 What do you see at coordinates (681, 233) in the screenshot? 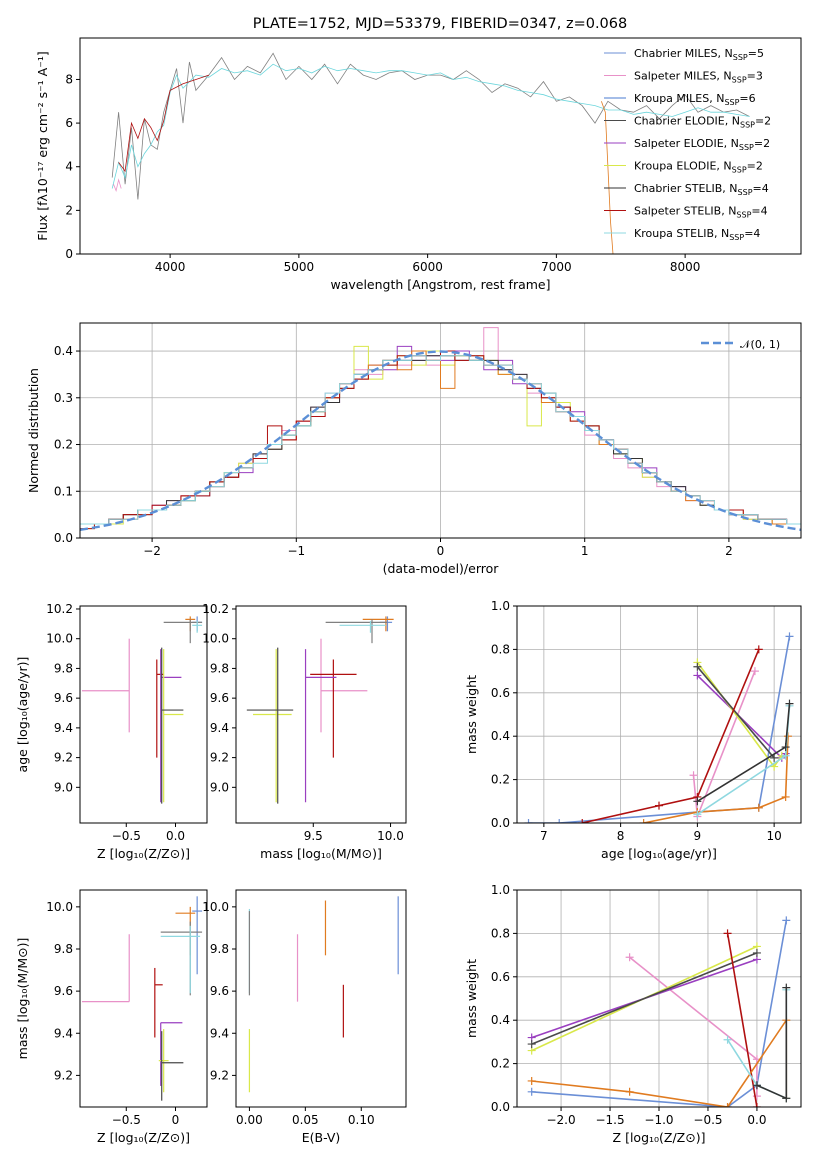
I see `legend-label: Kroupa STELIB, N` at bounding box center [681, 233].